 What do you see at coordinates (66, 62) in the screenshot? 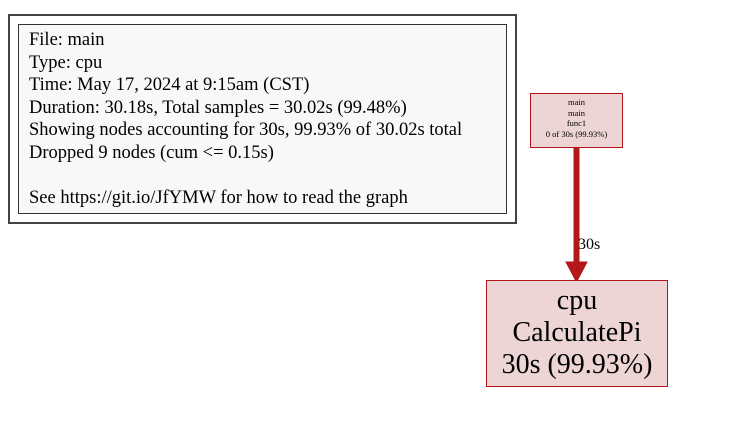
I see `legend-type: Type: cpu` at bounding box center [66, 62].